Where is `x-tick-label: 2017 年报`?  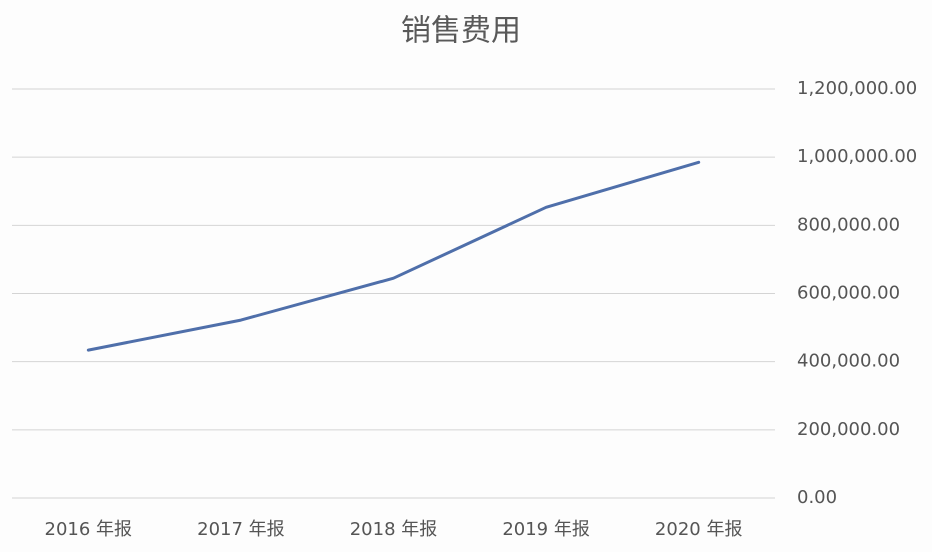
x-tick-label: 2017 年报 is located at coordinates (241, 529).